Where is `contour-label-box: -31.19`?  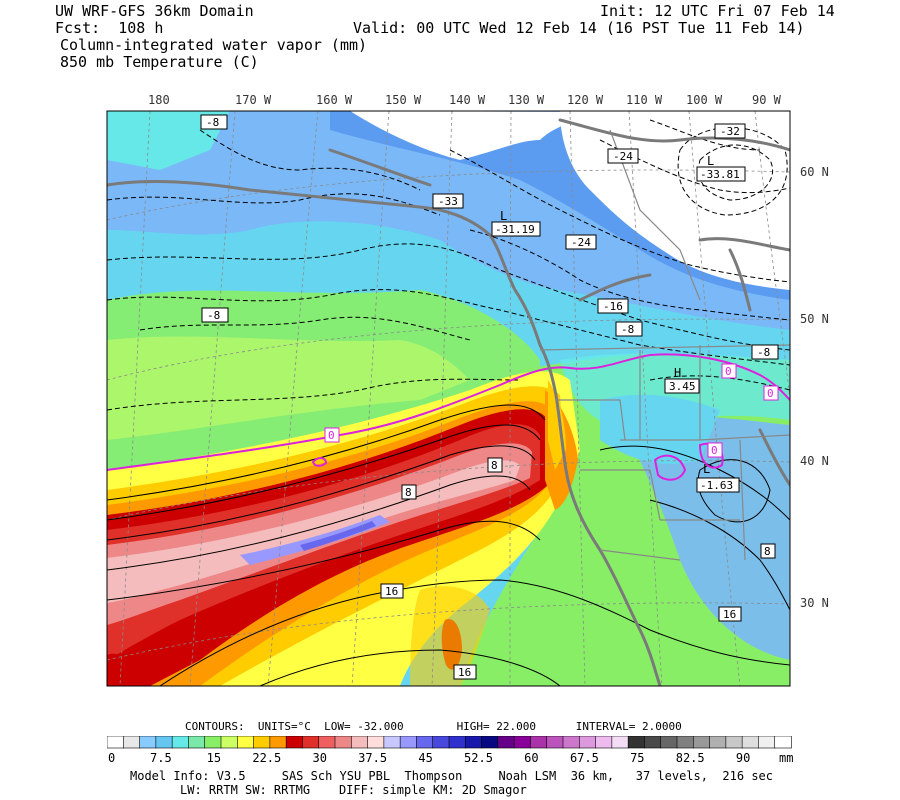
contour-label-box: -31.19 is located at coordinates (516, 229).